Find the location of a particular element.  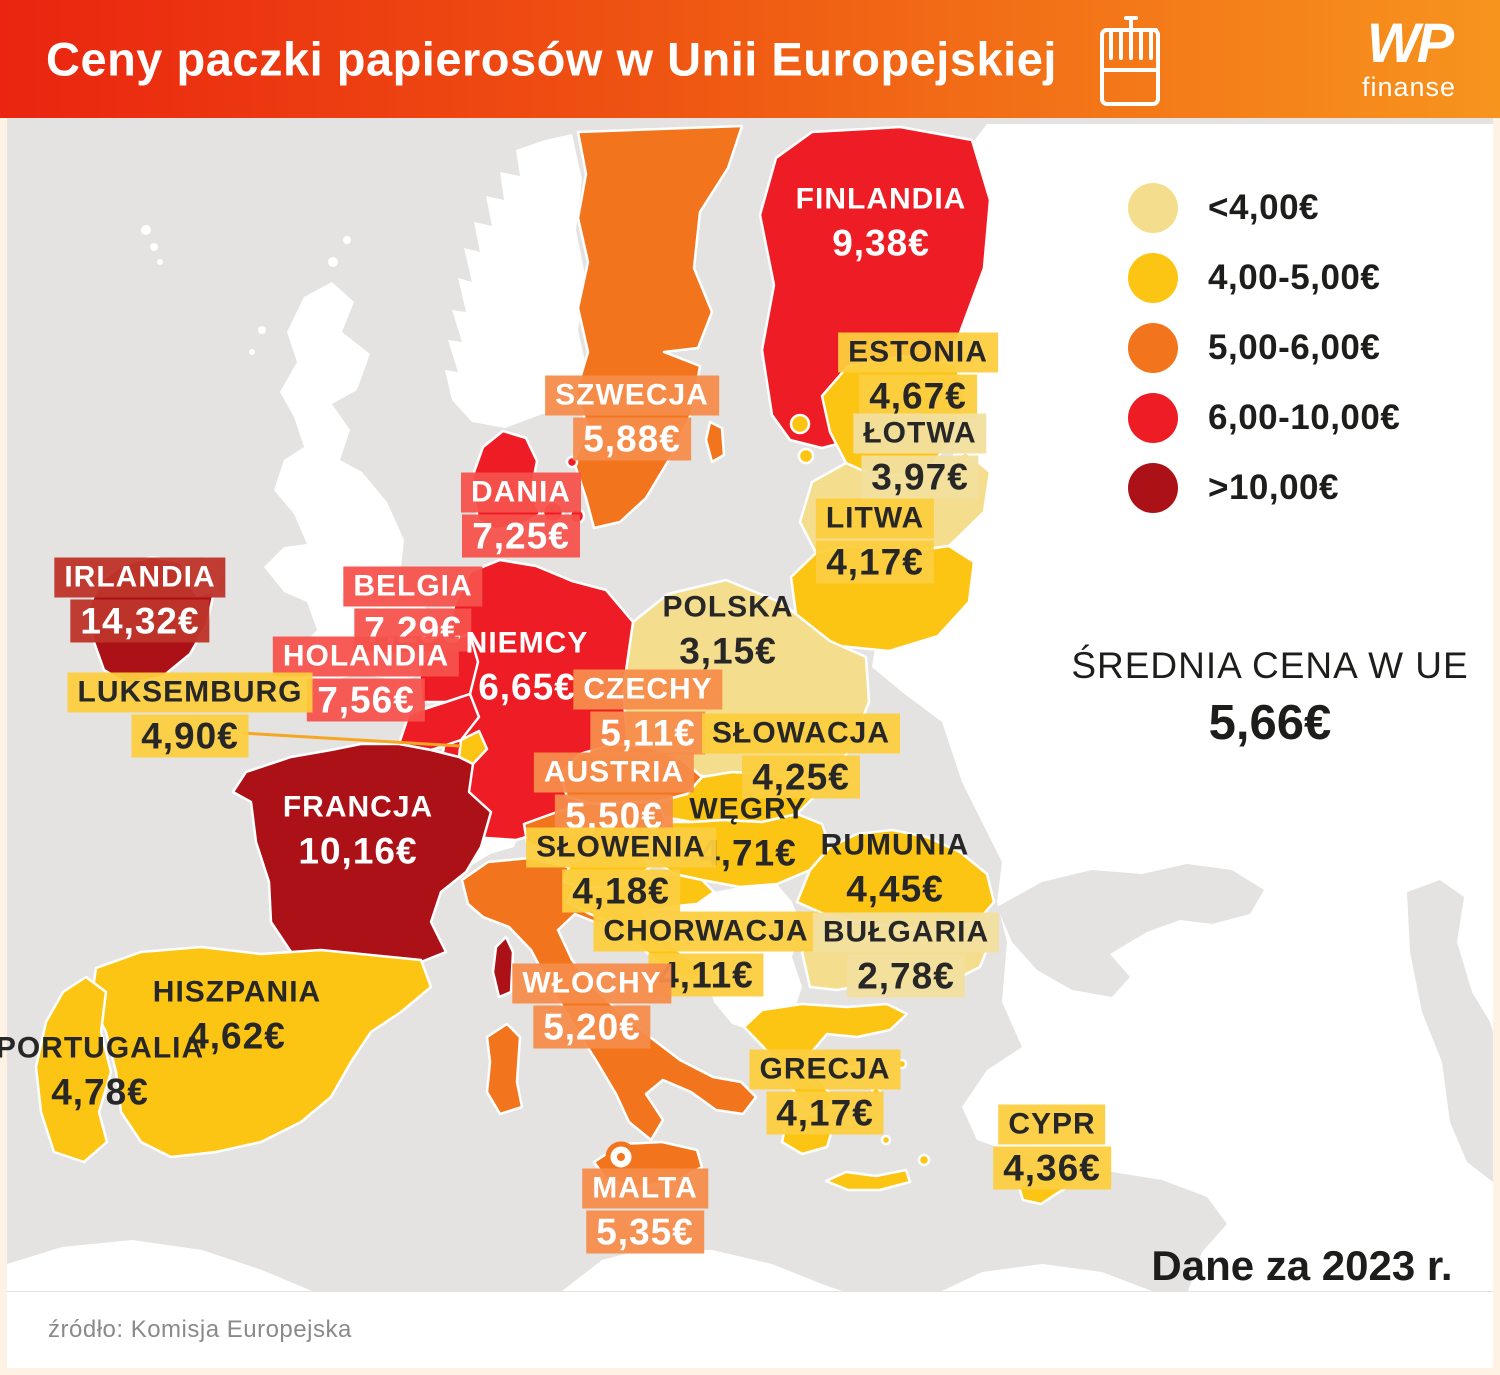

legend-item-0: <4,00€ is located at coordinates (1264, 207).